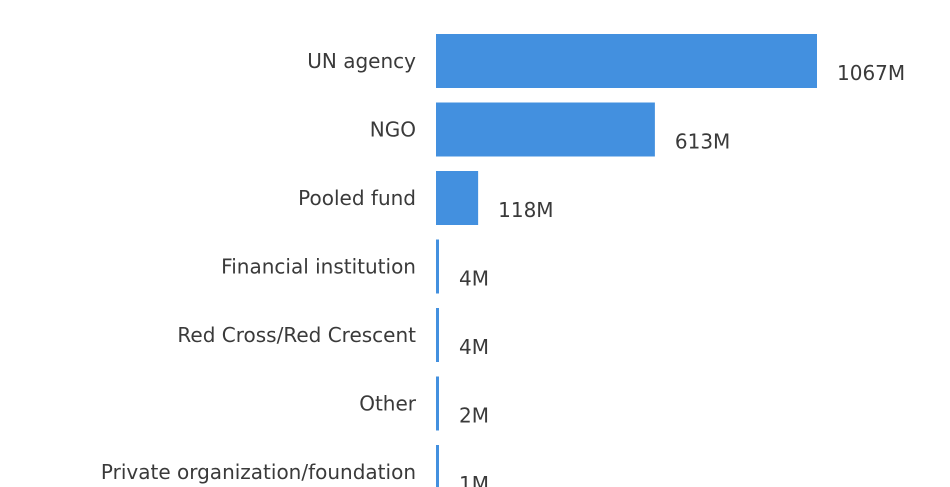  What do you see at coordinates (361, 61) in the screenshot?
I see `category-label: UN agency` at bounding box center [361, 61].